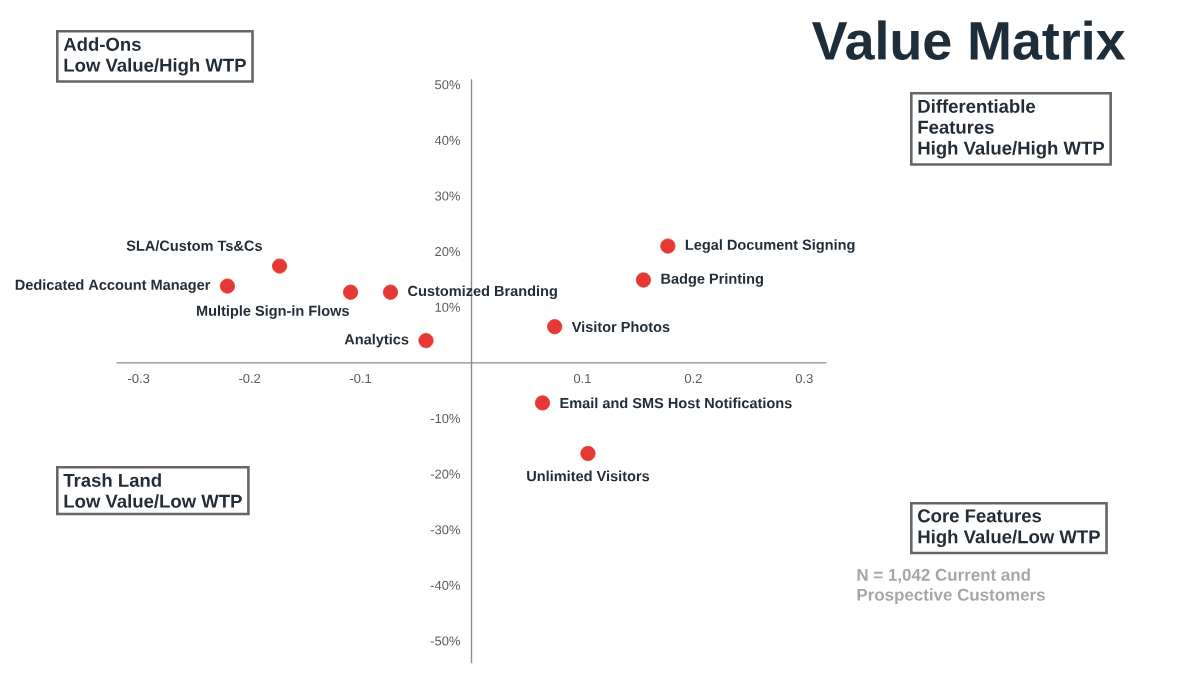 The width and height of the screenshot is (1200, 676). What do you see at coordinates (956, 127) in the screenshot?
I see `text: Features` at bounding box center [956, 127].